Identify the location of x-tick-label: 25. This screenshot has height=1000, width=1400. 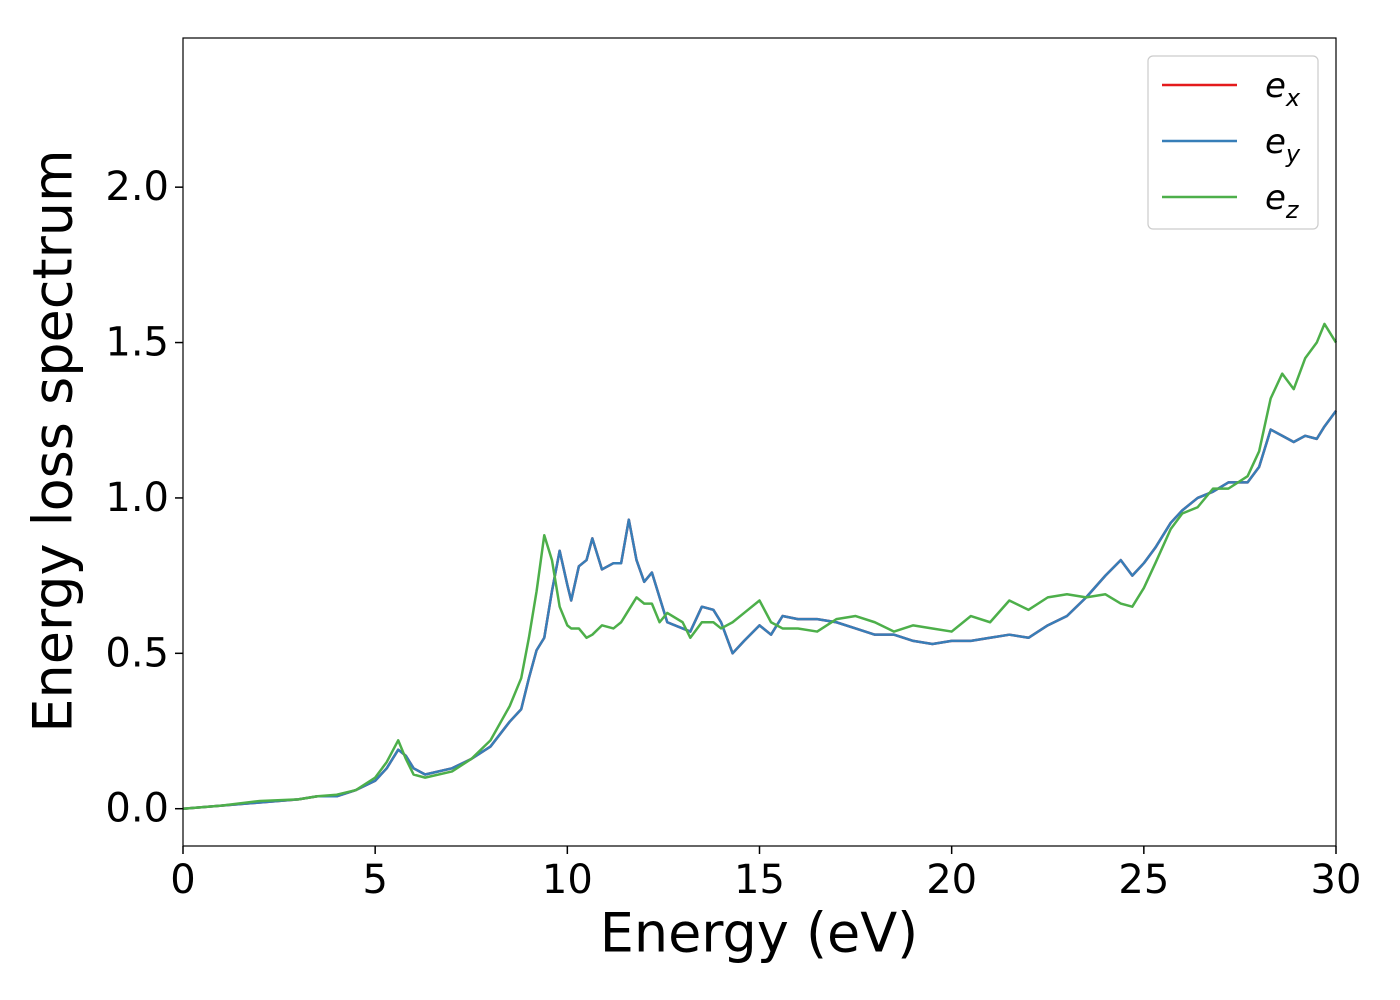
(1143, 880).